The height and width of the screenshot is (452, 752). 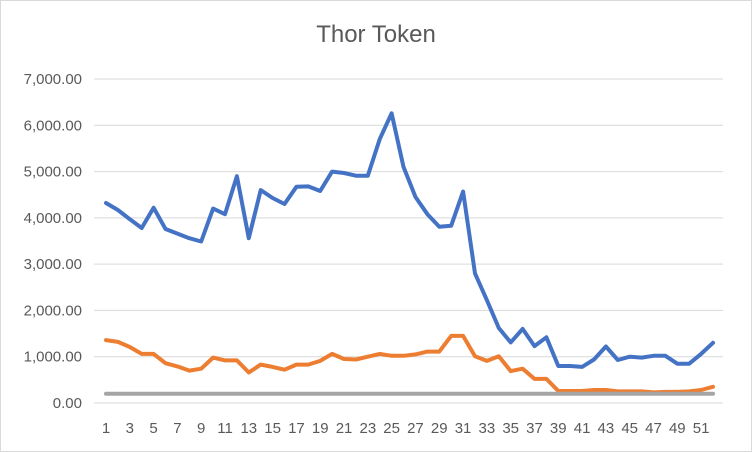 I want to click on x-tick-label: 51, so click(x=701, y=428).